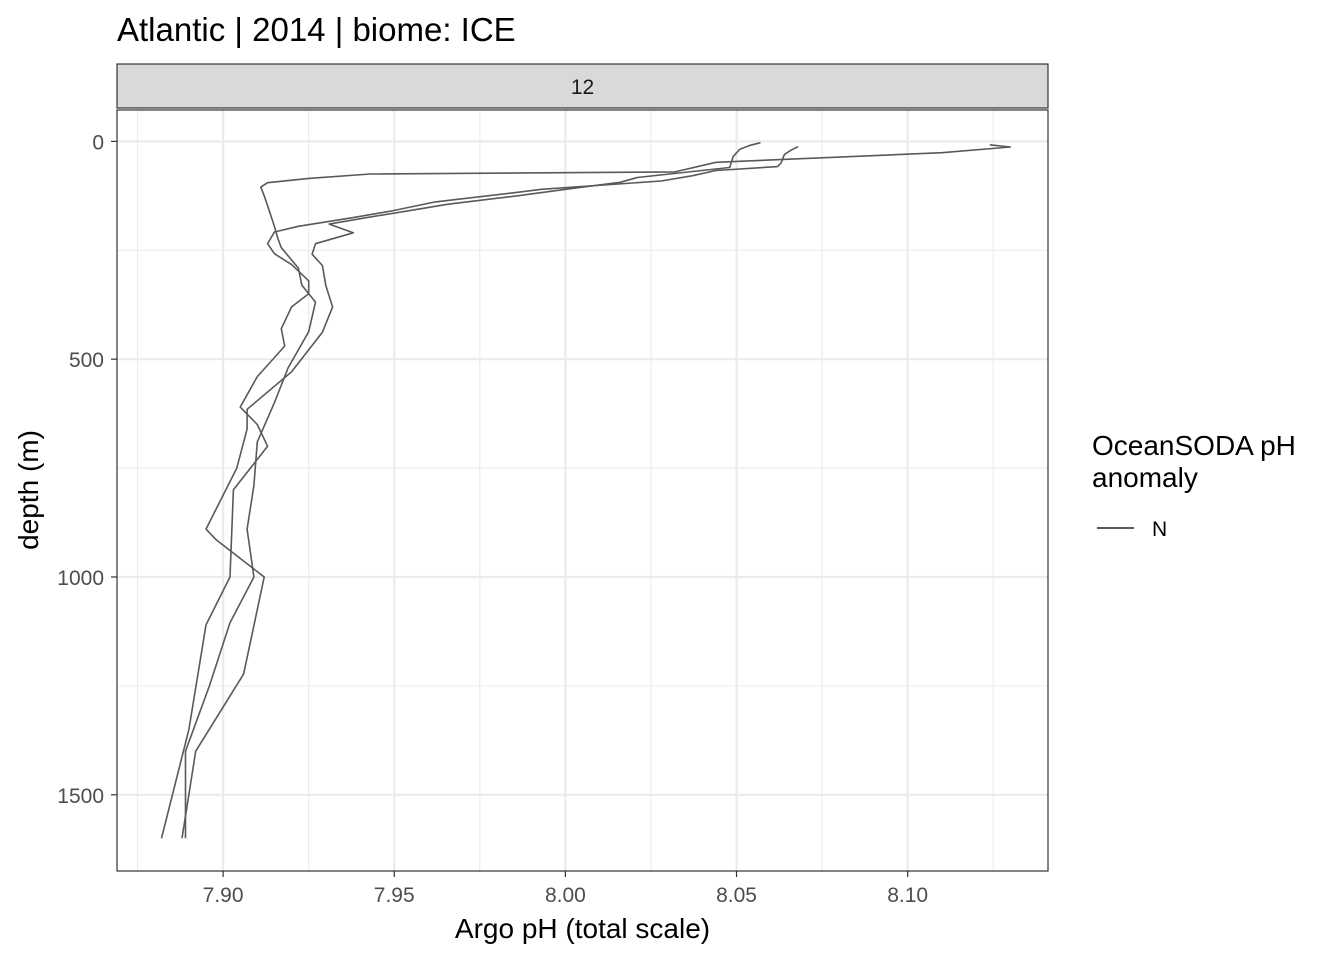  Describe the element at coordinates (80, 578) in the screenshot. I see `y-tick-label: 1000` at that location.